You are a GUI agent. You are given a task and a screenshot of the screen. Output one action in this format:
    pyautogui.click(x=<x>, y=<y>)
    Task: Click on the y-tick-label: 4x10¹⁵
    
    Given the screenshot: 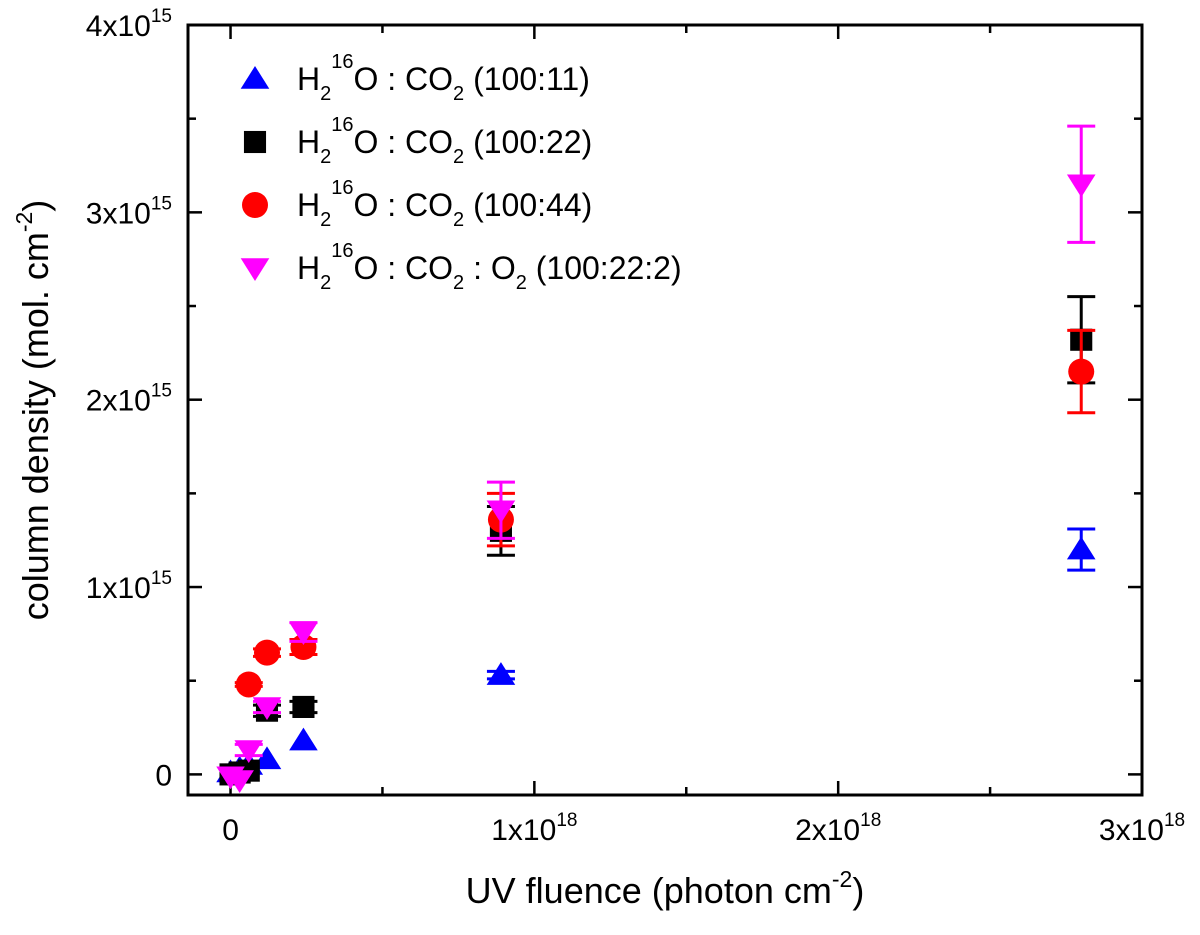 What is the action you would take?
    pyautogui.click(x=129, y=24)
    